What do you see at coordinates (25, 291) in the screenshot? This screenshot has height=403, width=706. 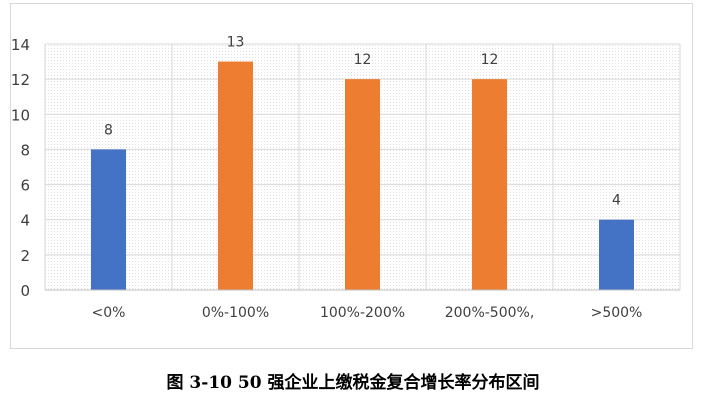 I see `y-tick-label: 0` at bounding box center [25, 291].